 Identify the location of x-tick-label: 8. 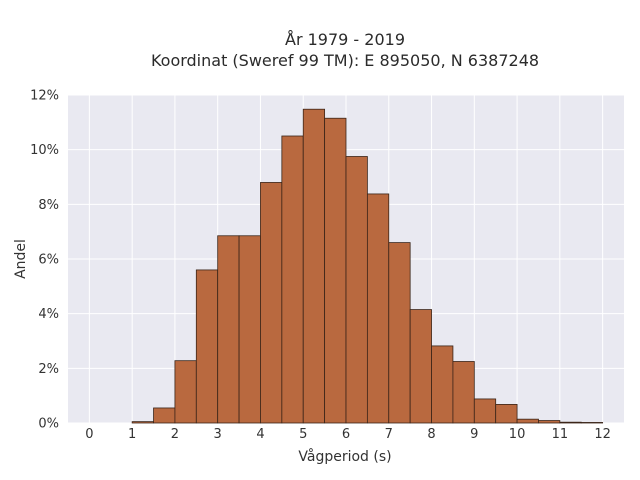
(431, 434).